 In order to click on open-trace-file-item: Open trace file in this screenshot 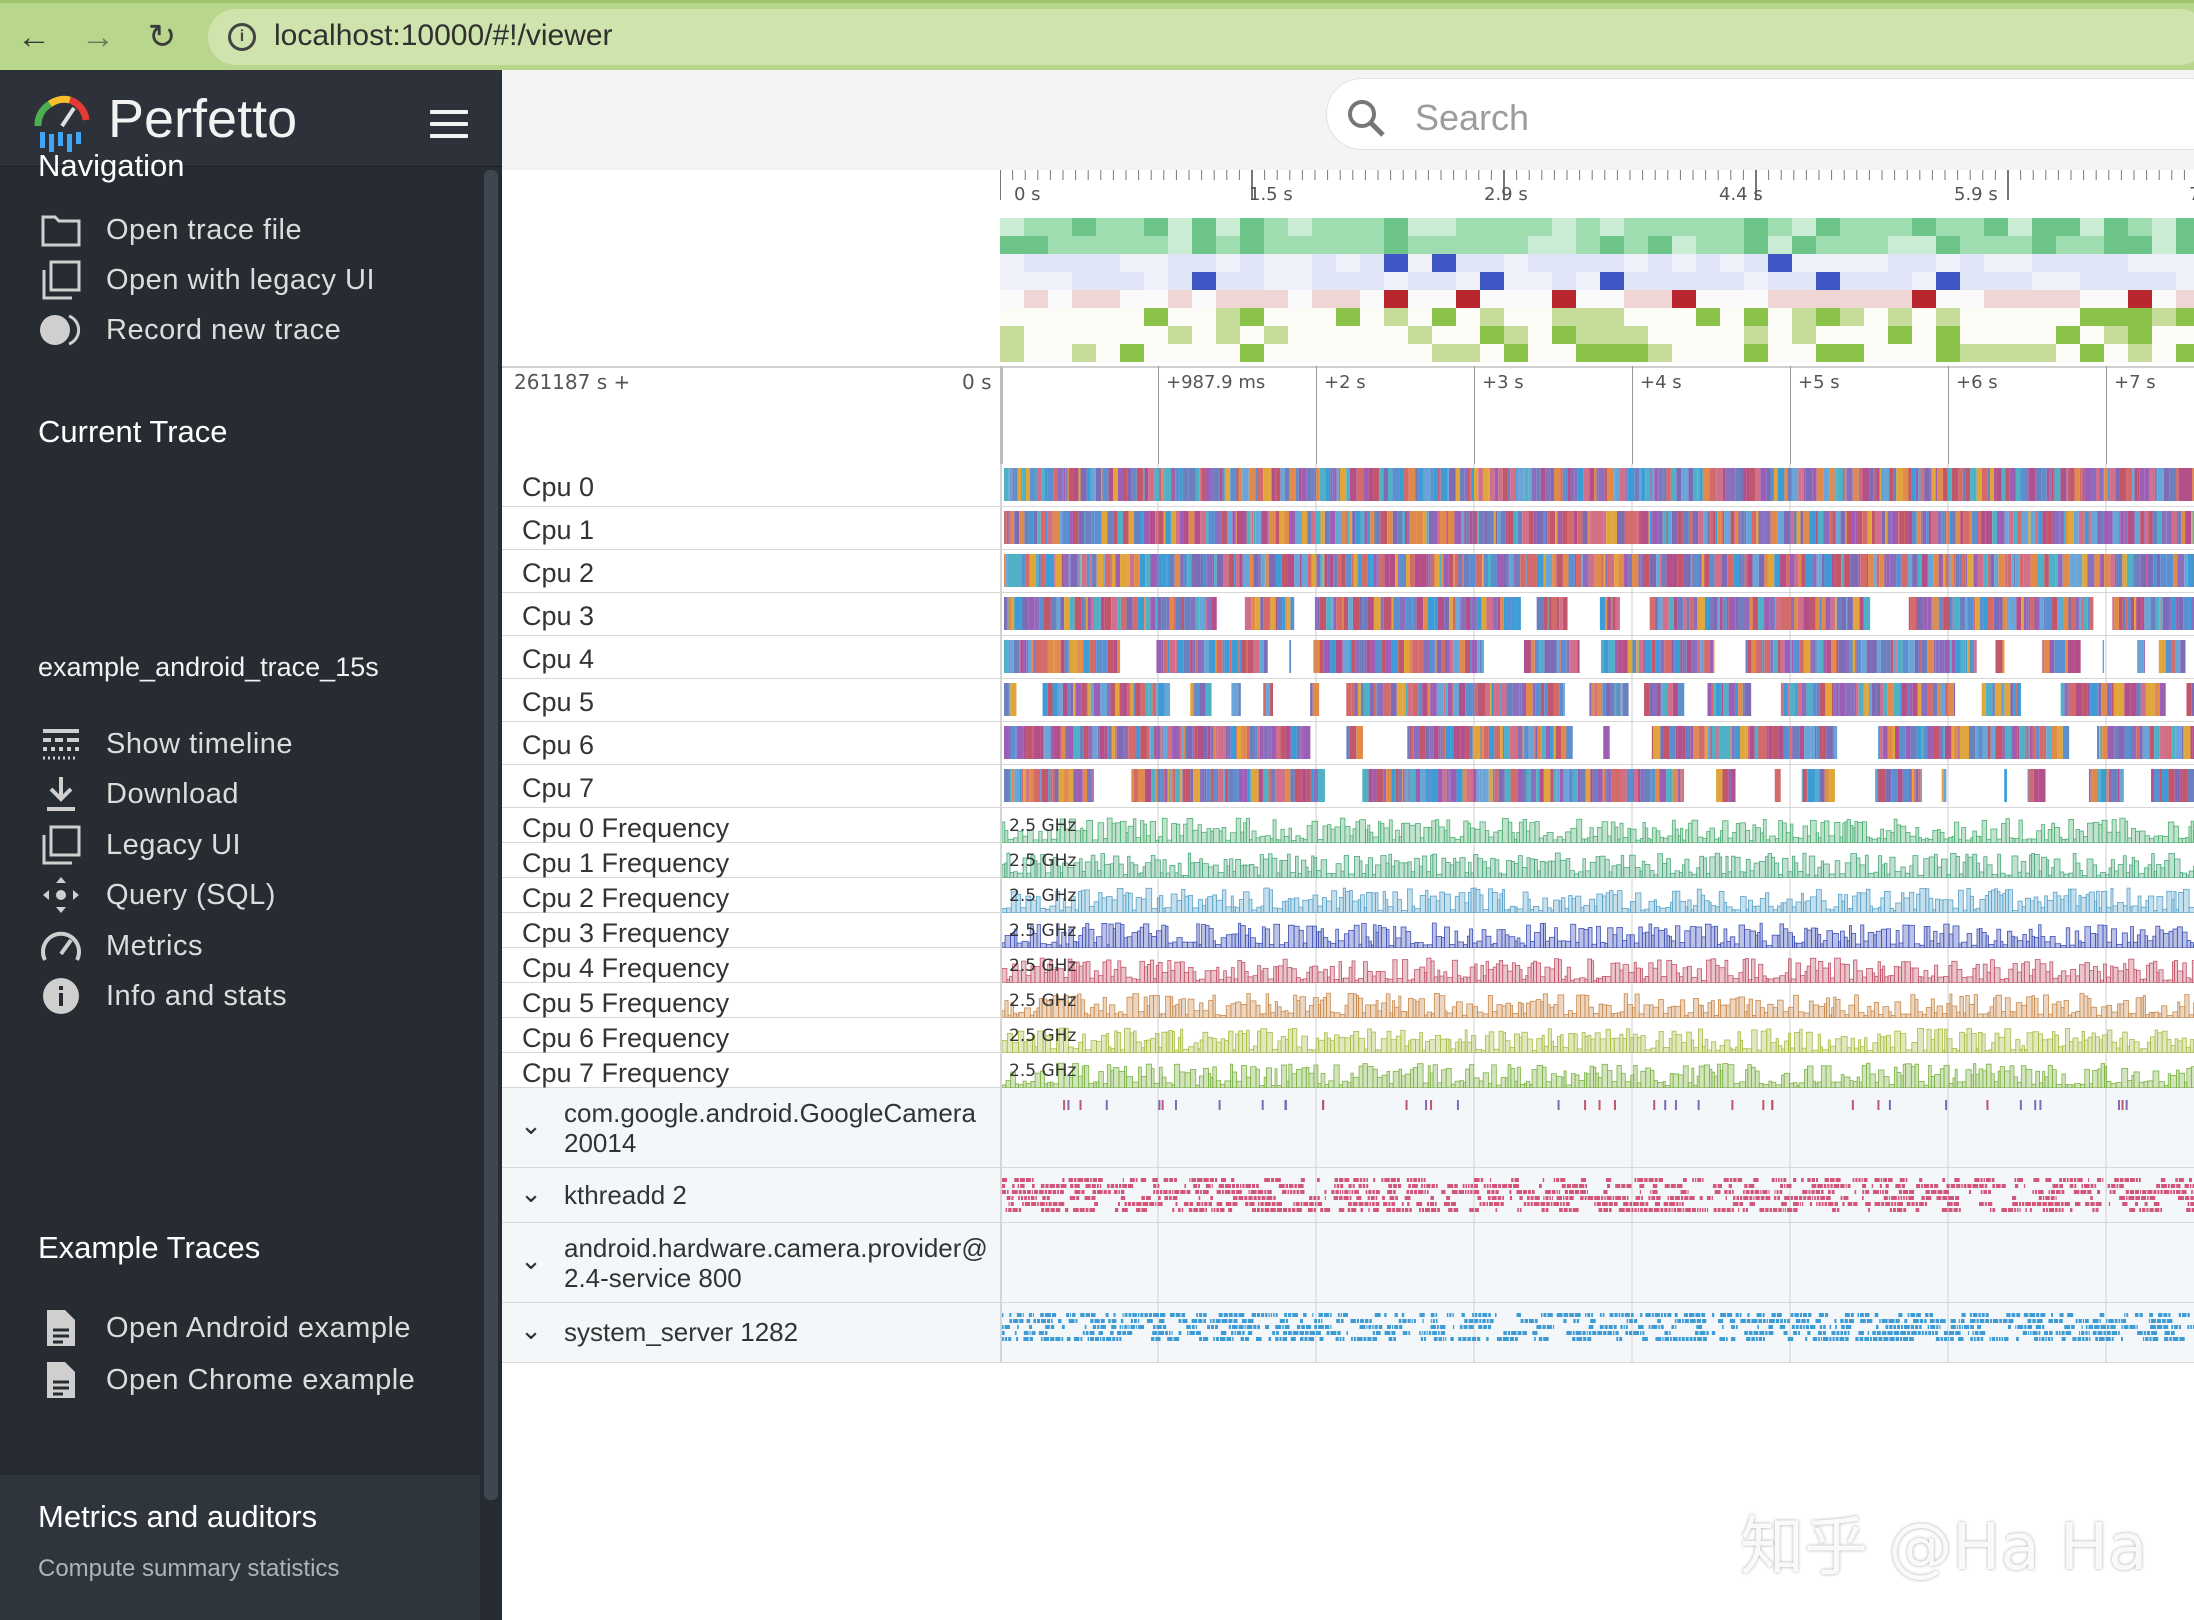, I will do `click(258, 230)`.